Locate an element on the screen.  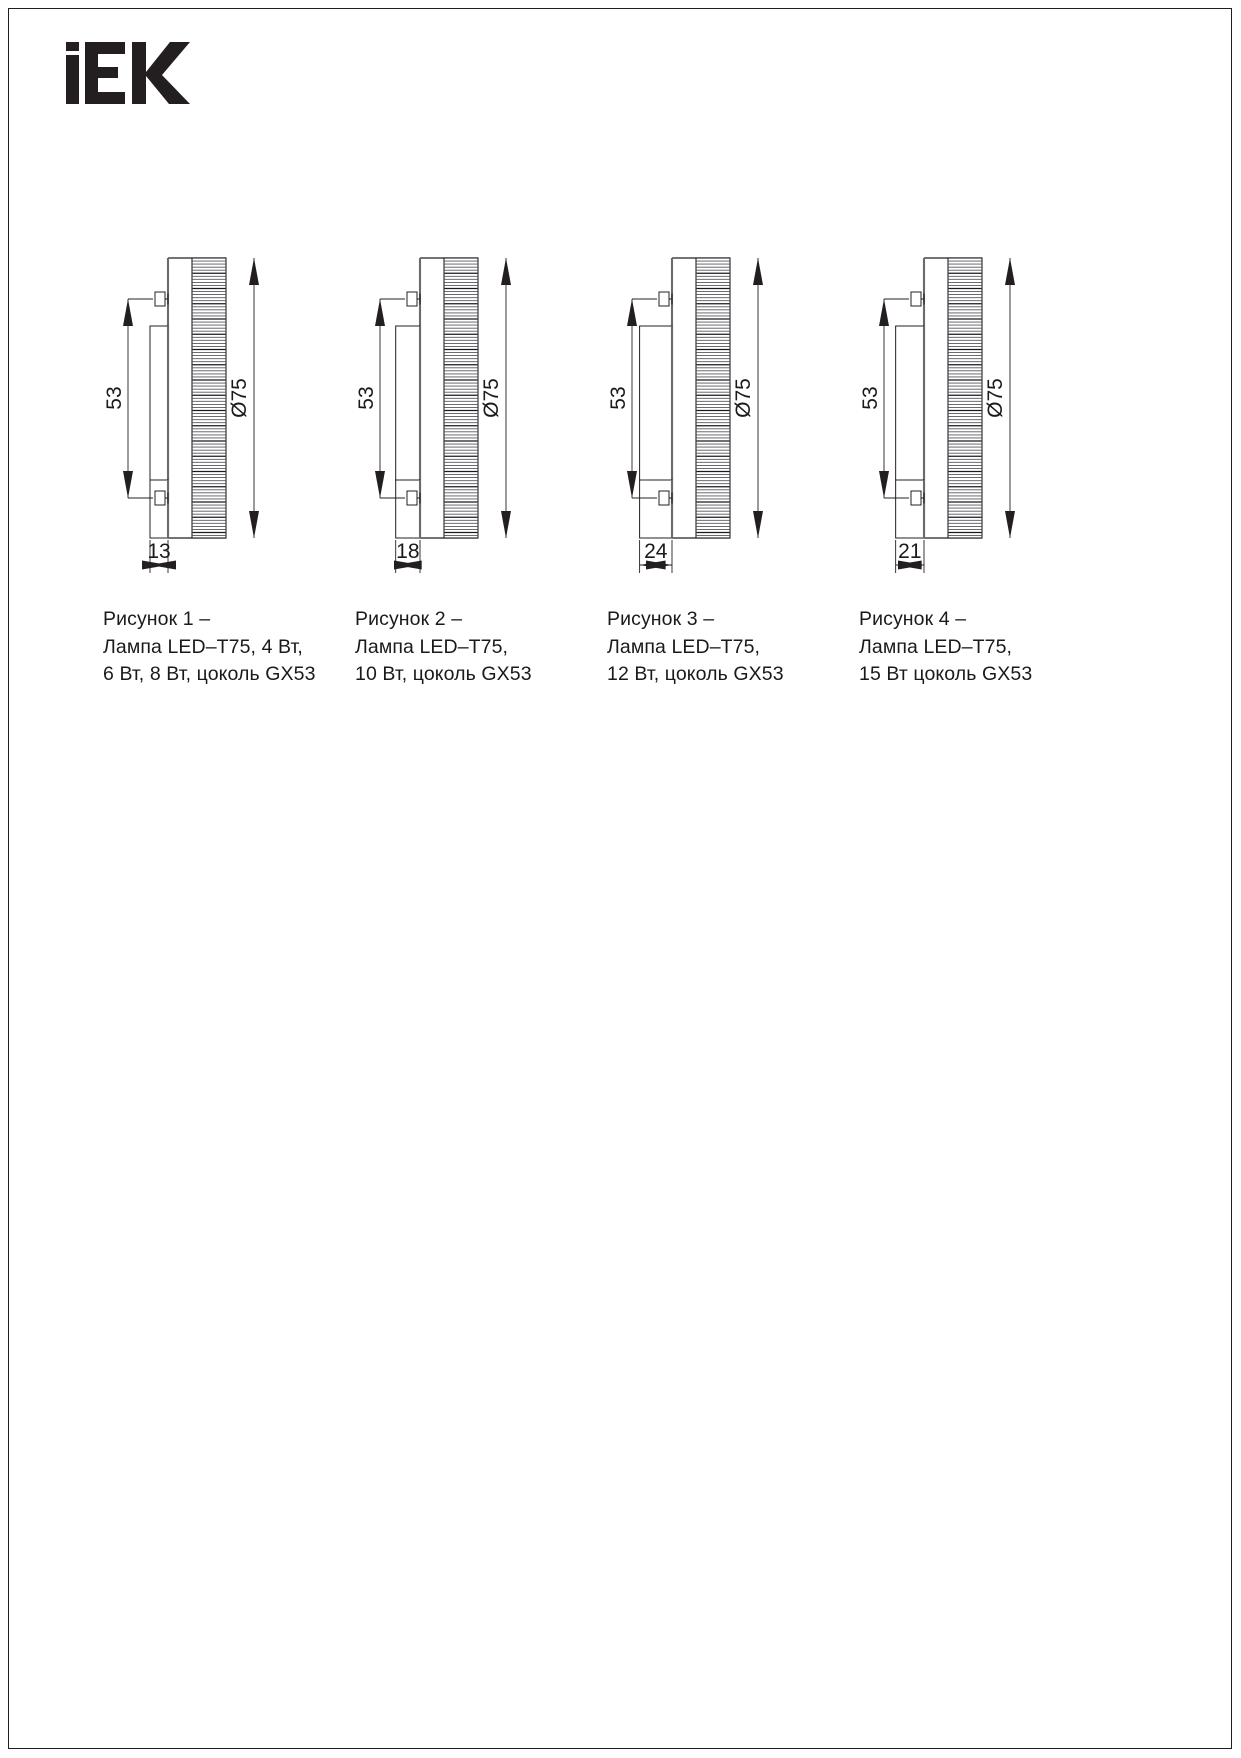
iek-logo is located at coordinates (128, 73).